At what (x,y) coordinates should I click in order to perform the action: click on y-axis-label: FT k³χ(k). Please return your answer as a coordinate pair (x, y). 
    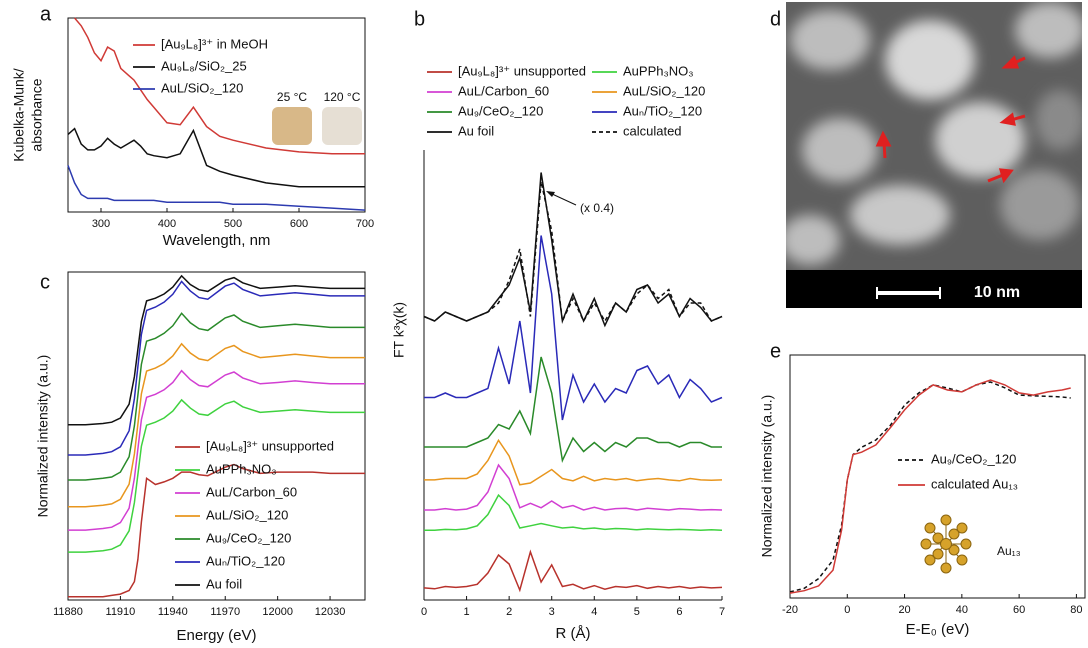
    Looking at the image, I should click on (399, 330).